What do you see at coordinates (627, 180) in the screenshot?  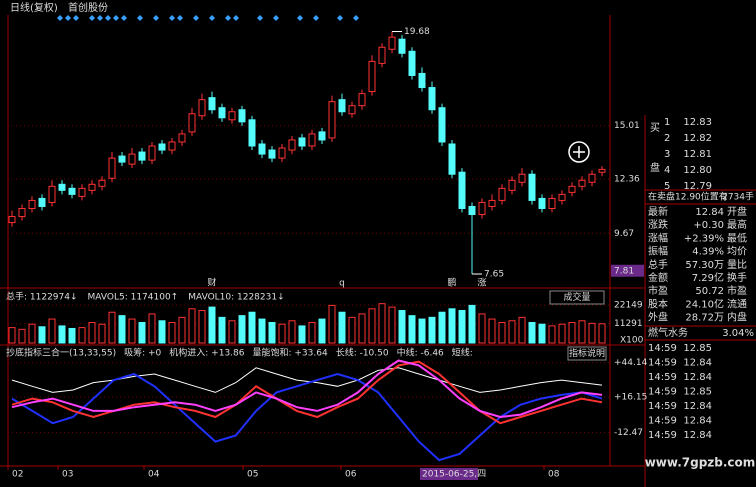 I see `y-tick-label: 12.36` at bounding box center [627, 180].